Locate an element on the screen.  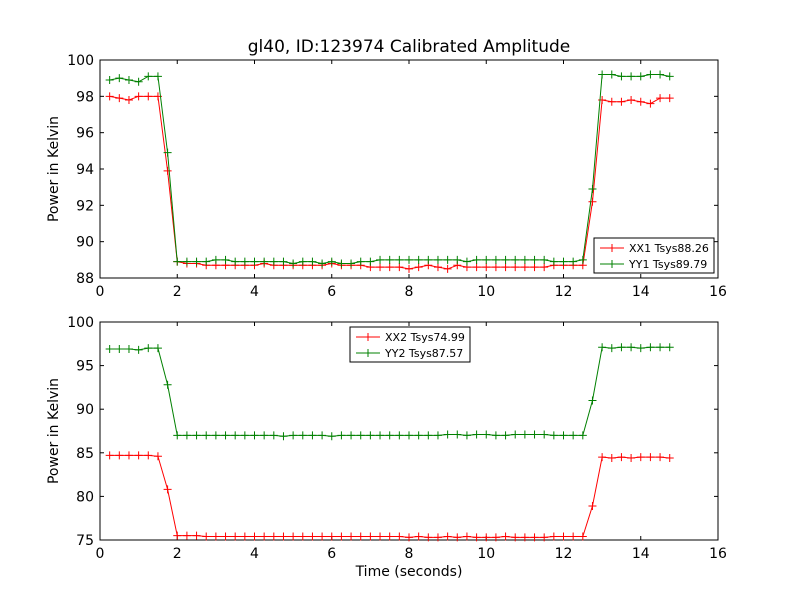
legend-label: YY2 Tsys87.57 is located at coordinates (423, 353).